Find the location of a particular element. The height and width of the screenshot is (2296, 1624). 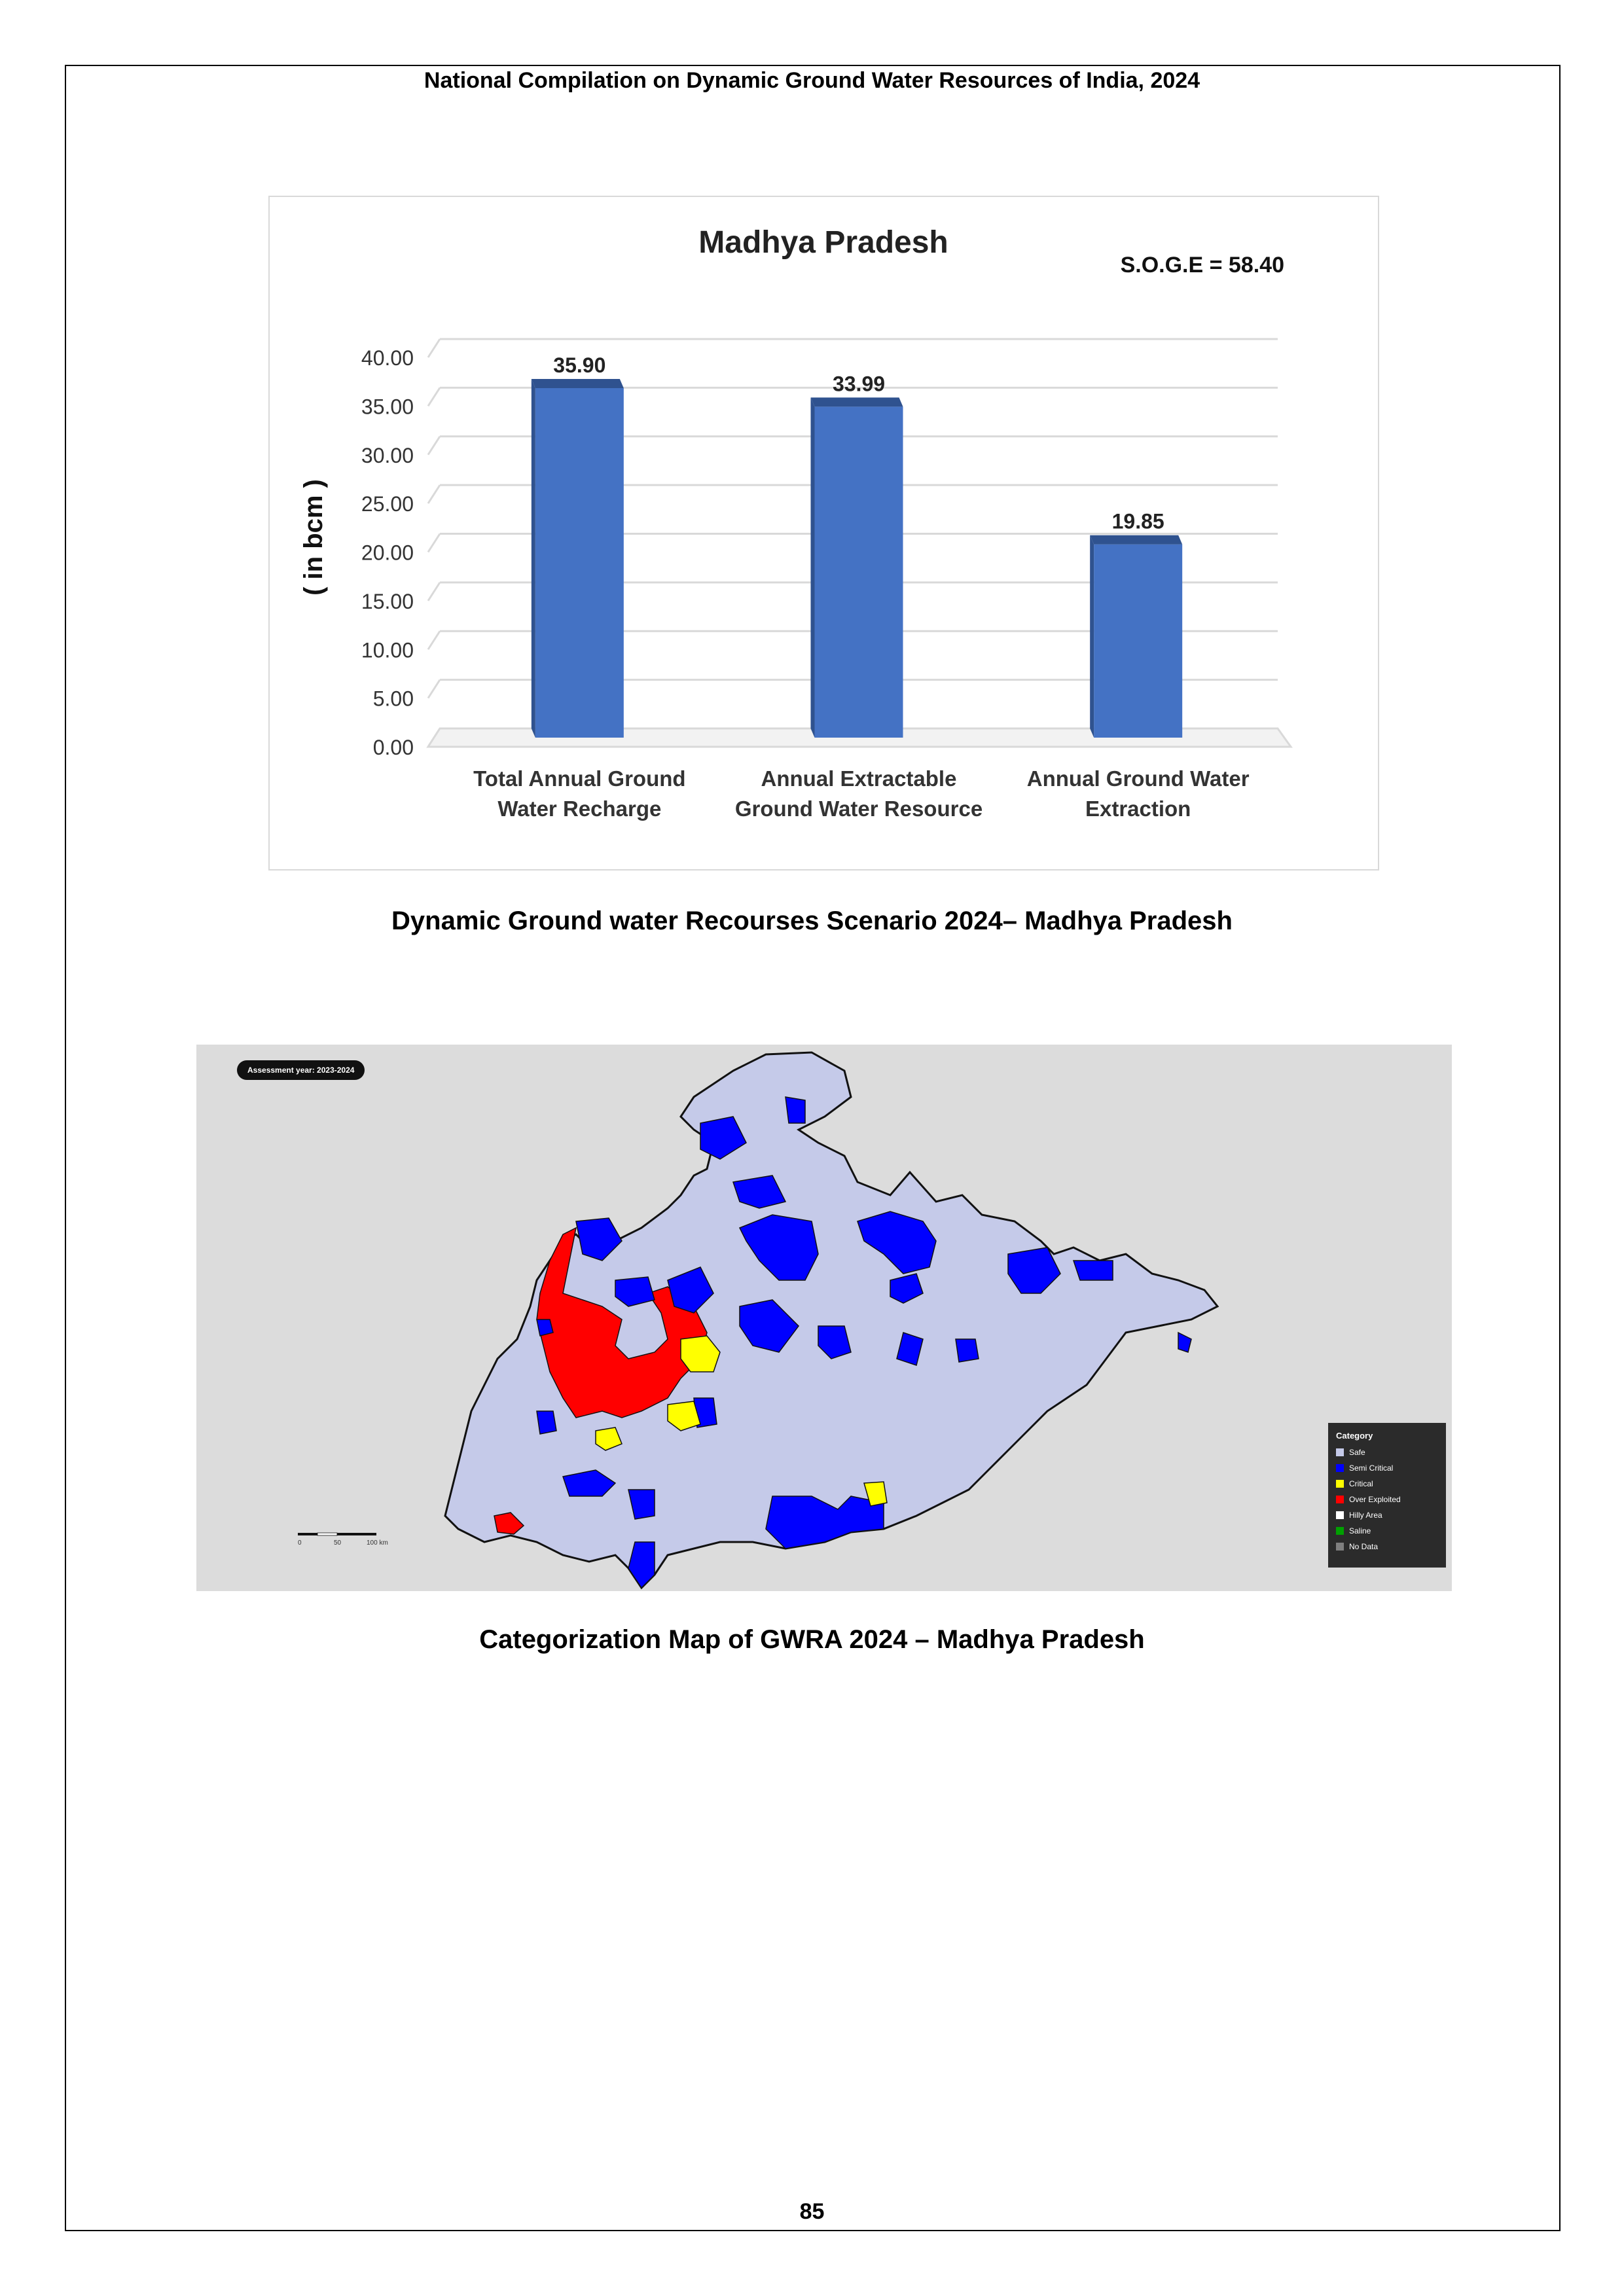

bars: 35.90 33.99 19.85 is located at coordinates (857, 545).